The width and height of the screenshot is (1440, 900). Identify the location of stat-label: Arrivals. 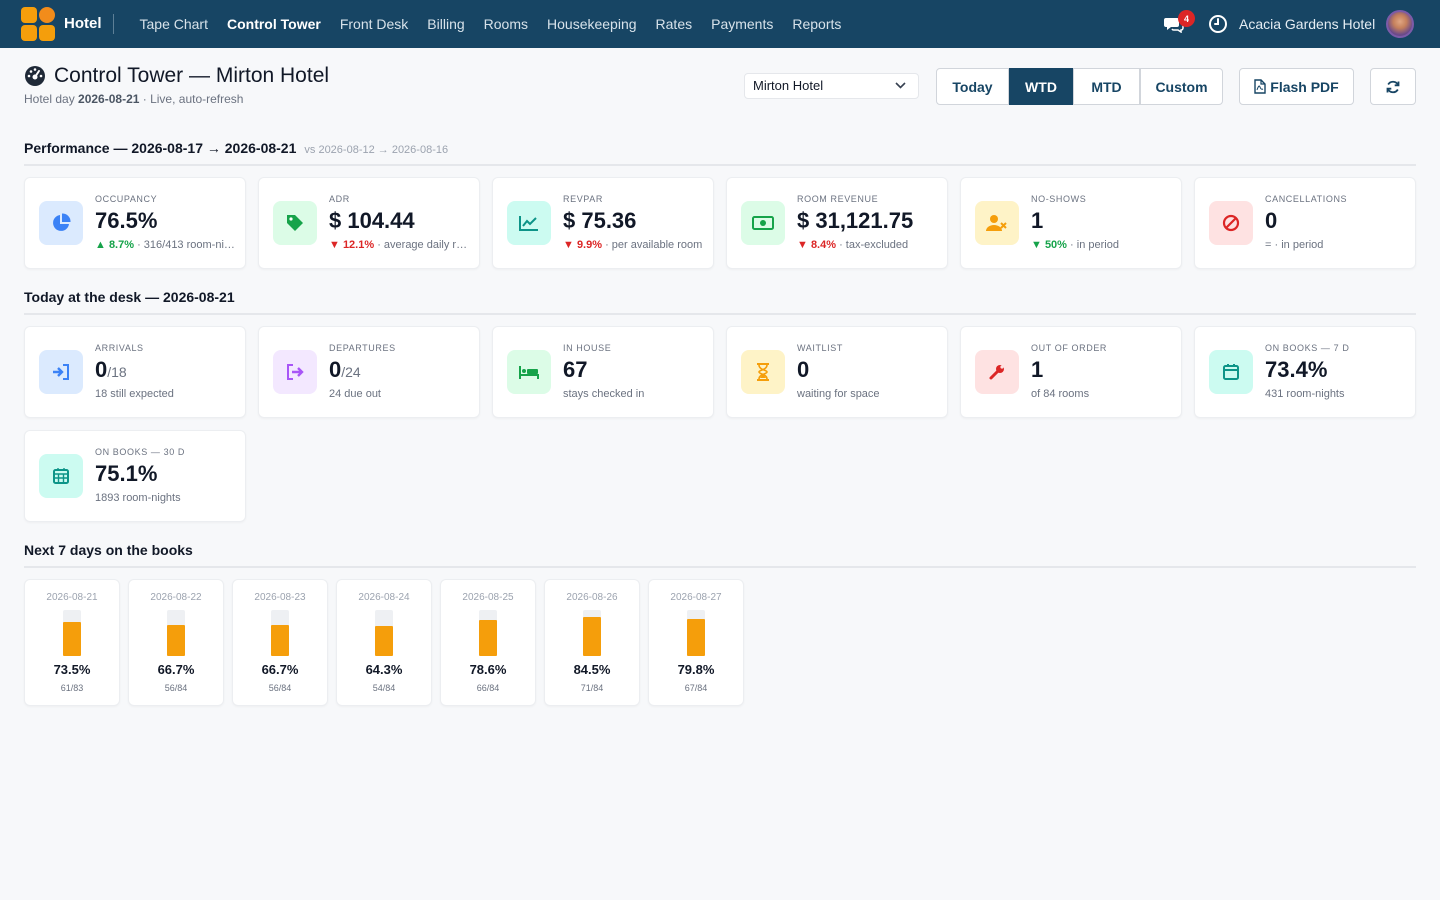
(119, 348).